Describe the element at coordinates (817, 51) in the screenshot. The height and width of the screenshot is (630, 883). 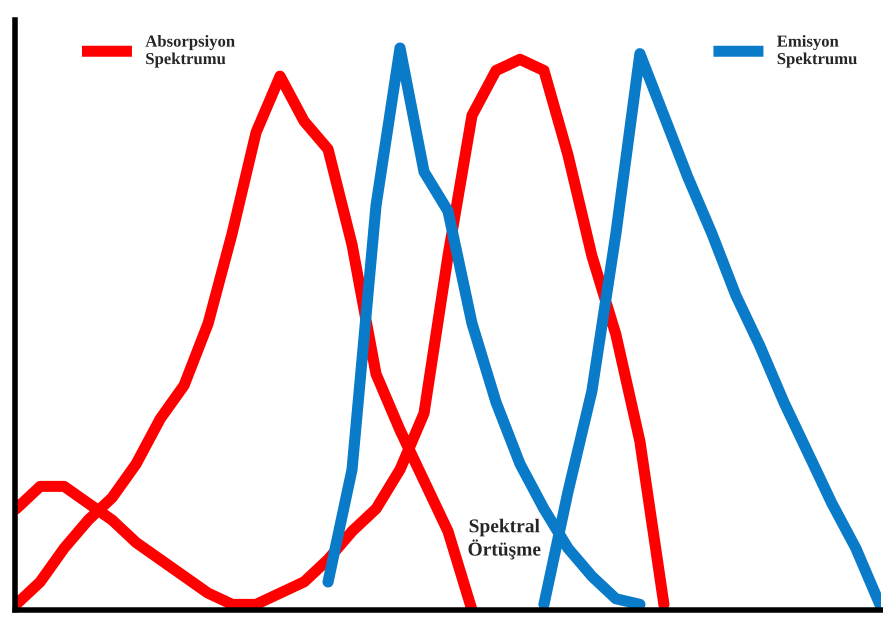
I see `legend-label: Emisyon Spektrumu` at that location.